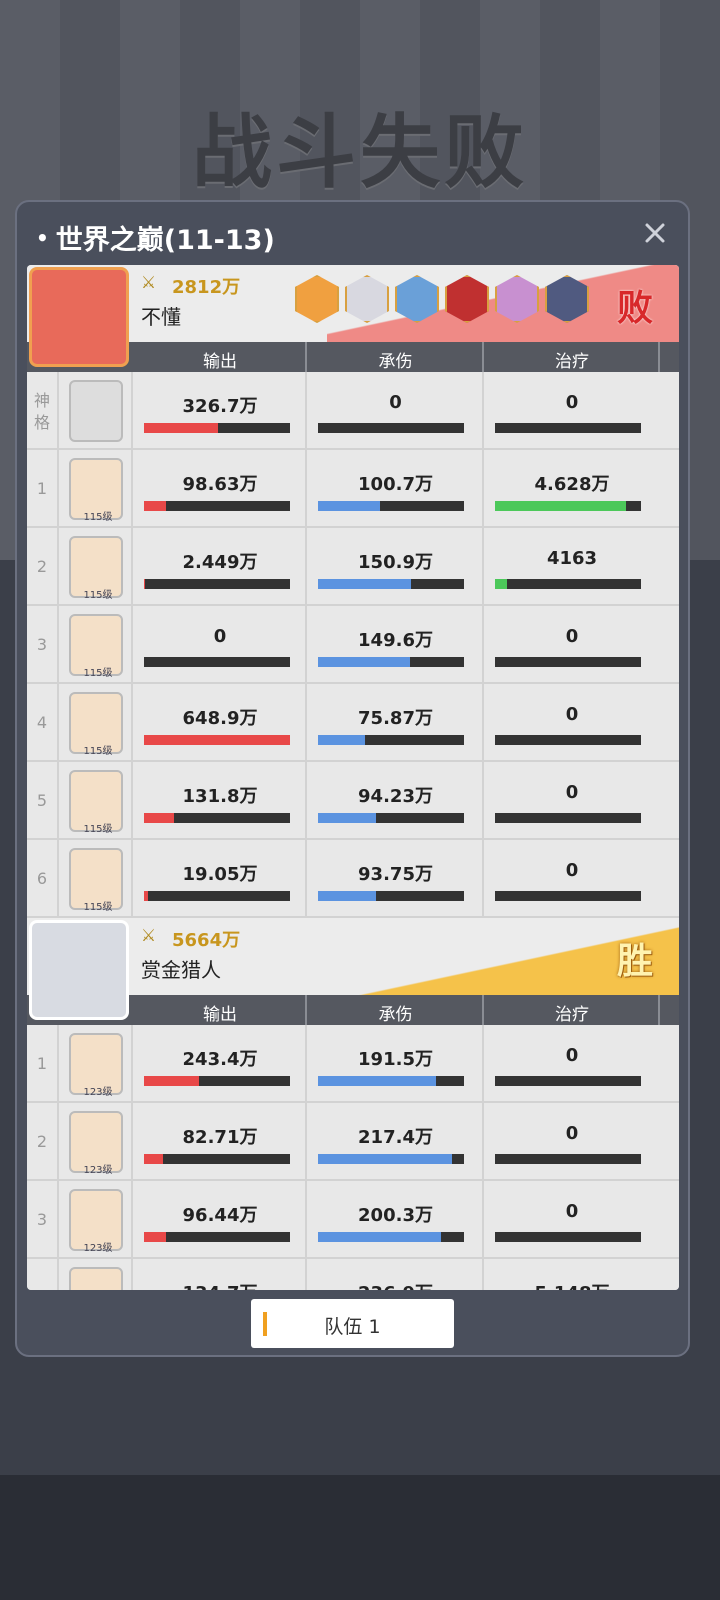 This screenshot has height=1600, width=720. What do you see at coordinates (395, 718) in the screenshot?
I see `stat-value: 75.87万` at bounding box center [395, 718].